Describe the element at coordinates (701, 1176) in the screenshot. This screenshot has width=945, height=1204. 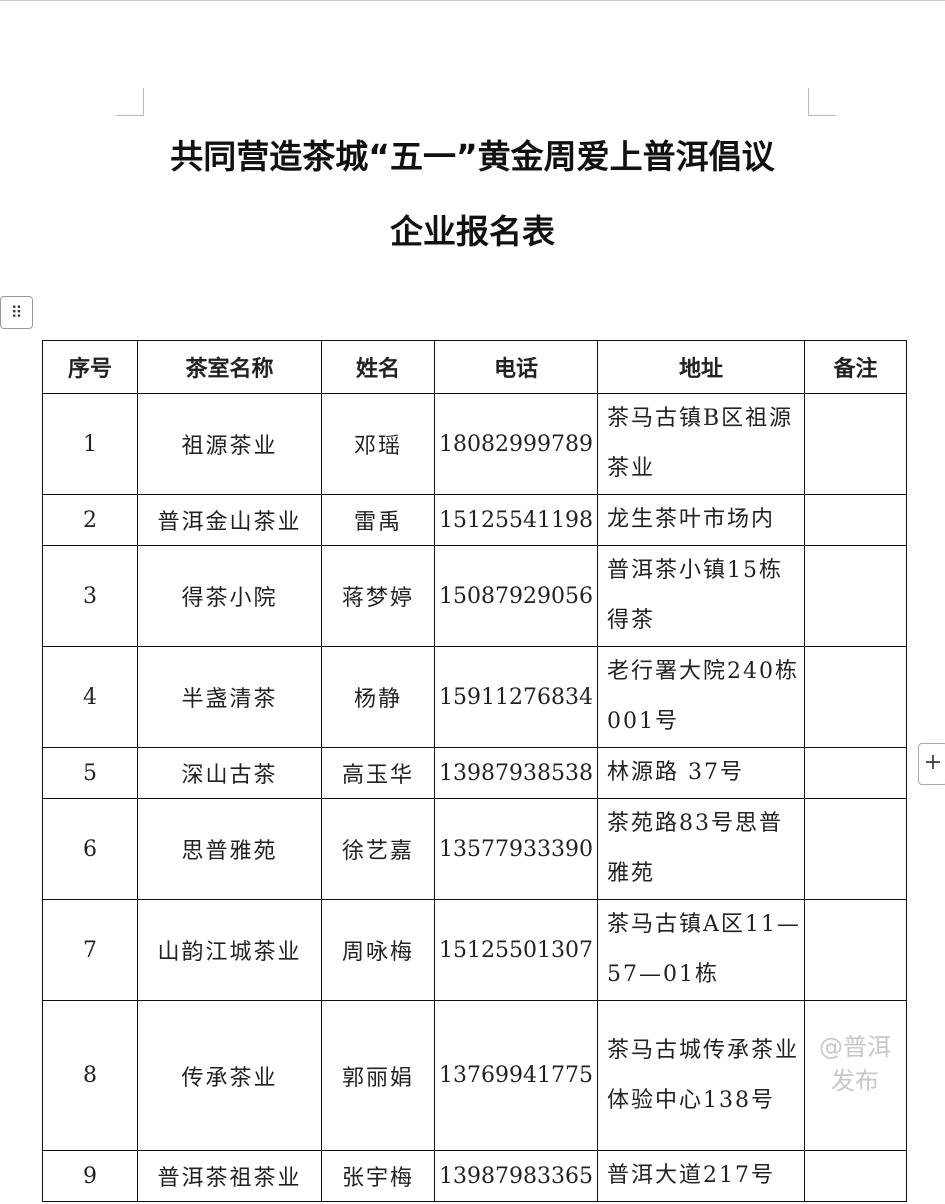
I see `cell-address: 普洱大道217号` at that location.